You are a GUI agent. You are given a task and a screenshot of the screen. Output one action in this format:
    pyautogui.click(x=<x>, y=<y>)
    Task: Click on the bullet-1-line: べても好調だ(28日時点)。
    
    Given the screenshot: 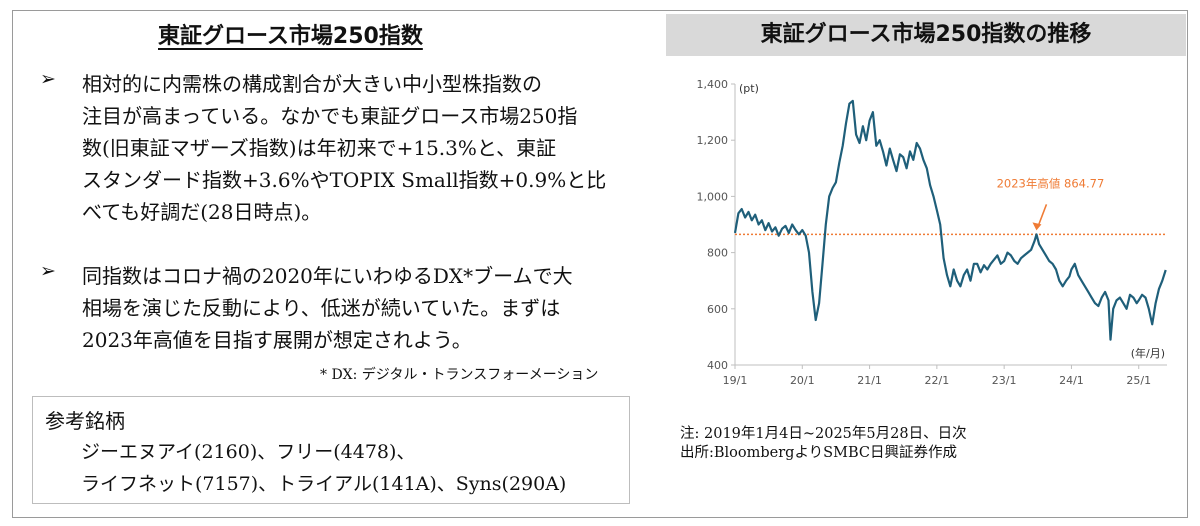 What is the action you would take?
    pyautogui.click(x=202, y=212)
    